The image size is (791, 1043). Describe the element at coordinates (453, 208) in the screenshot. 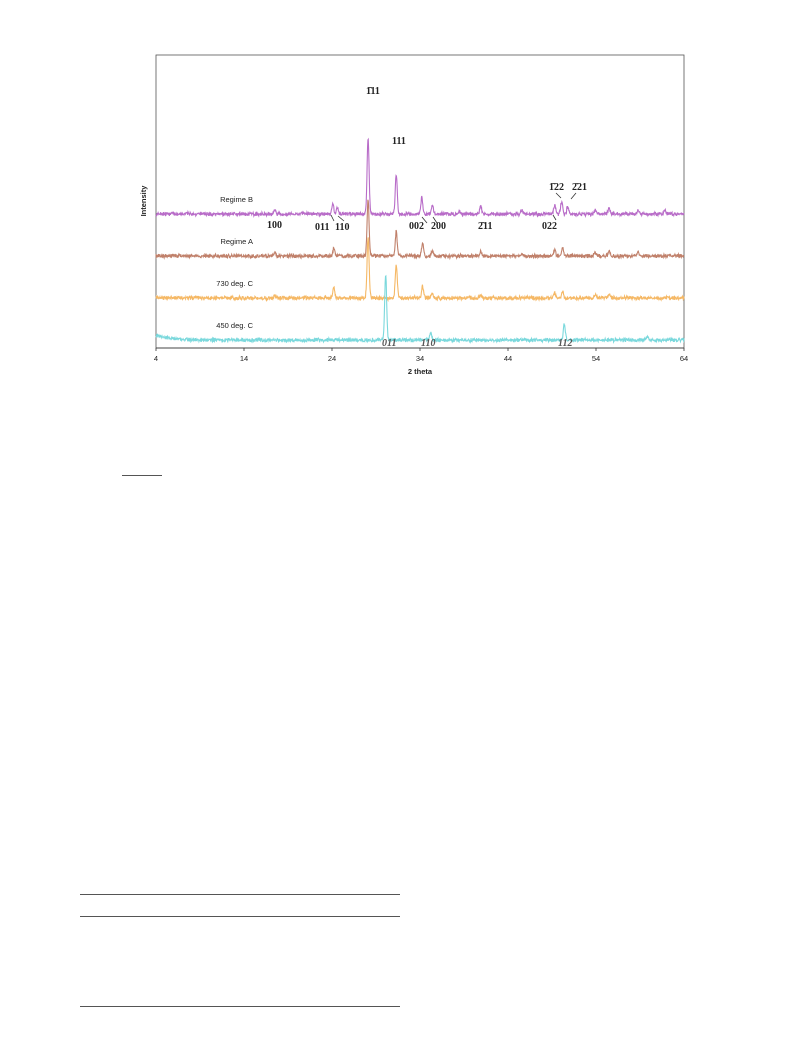

I see `peak-leader-lines` at that location.